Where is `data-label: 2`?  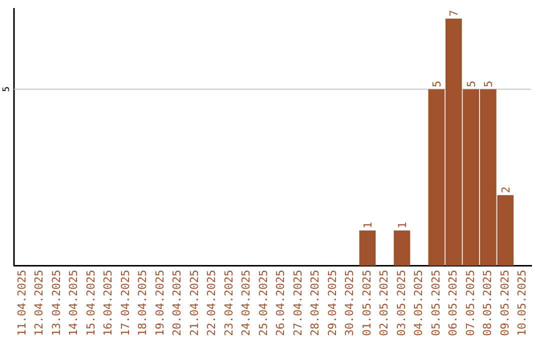
data-label: 2 is located at coordinates (505, 190).